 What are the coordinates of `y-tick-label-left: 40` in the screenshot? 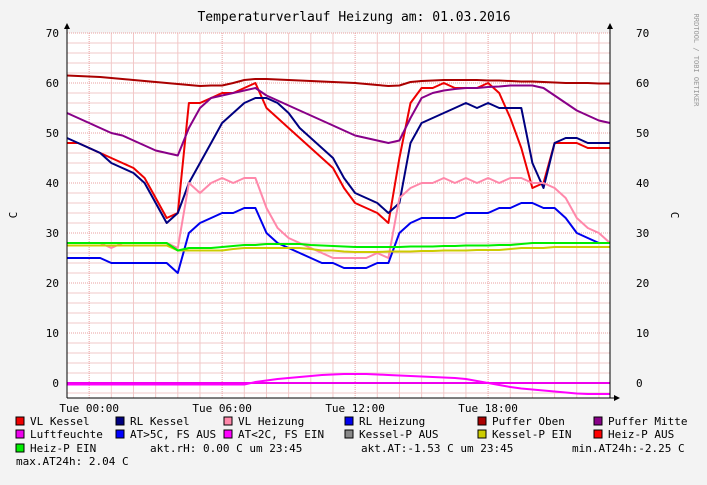 It's located at (52, 183).